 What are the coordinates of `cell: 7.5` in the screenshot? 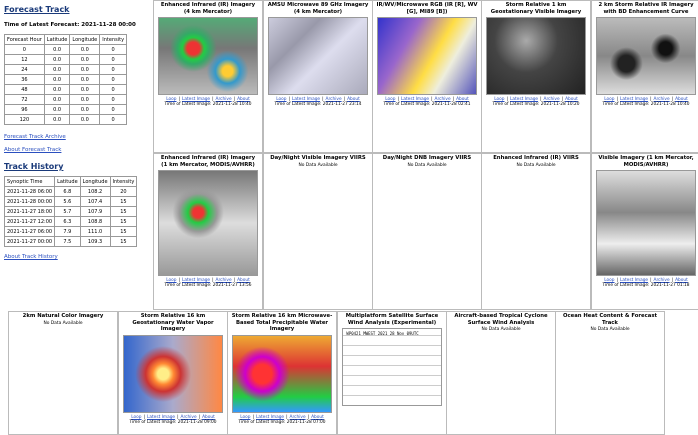 It's located at (67, 241).